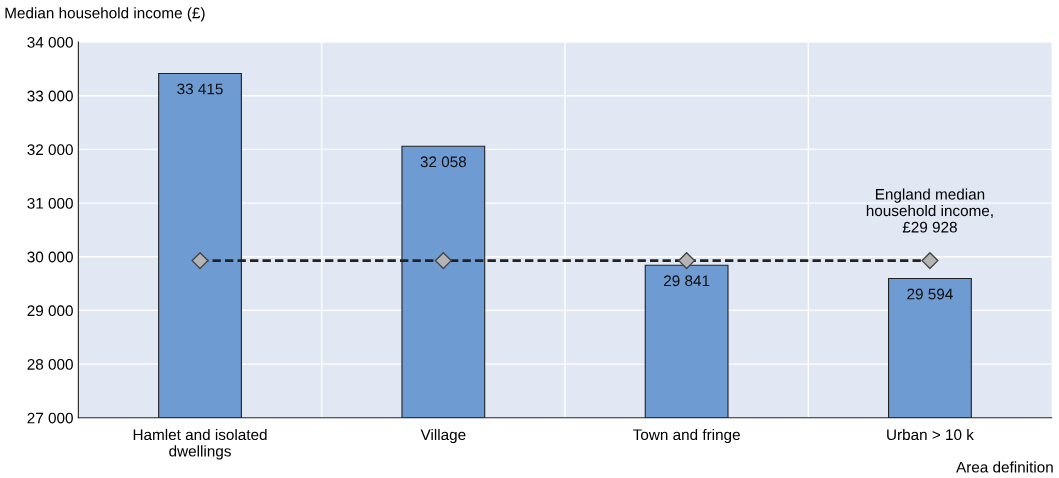 Image resolution: width=1059 pixels, height=478 pixels. What do you see at coordinates (50, 96) in the screenshot?
I see `y-tick-label: 33 000` at bounding box center [50, 96].